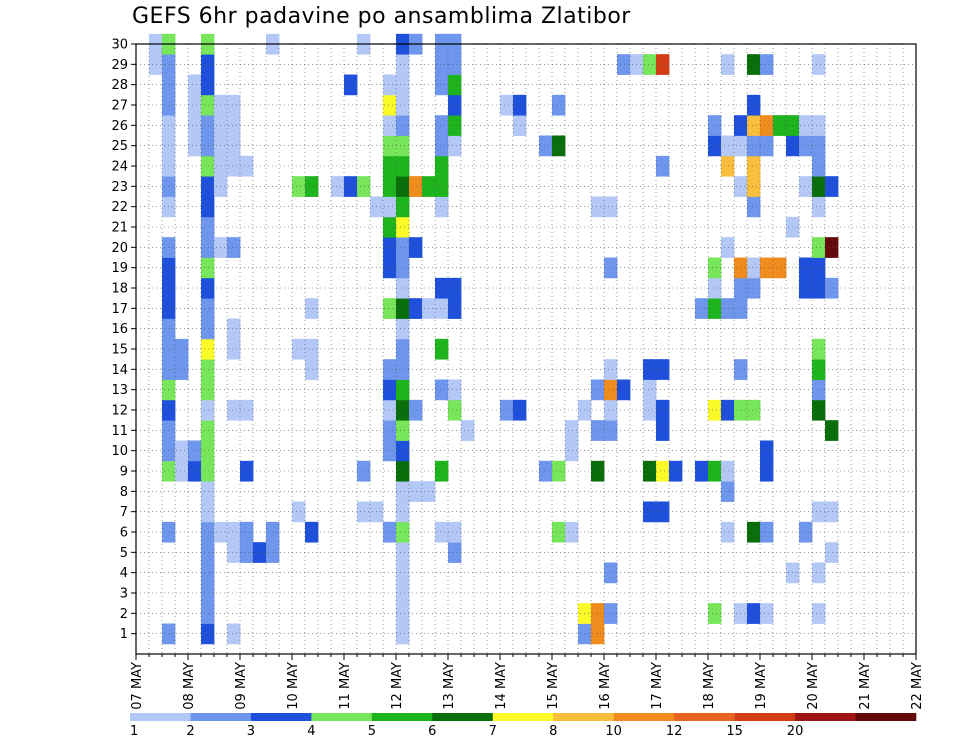 This screenshot has width=960, height=742. Describe the element at coordinates (137, 686) in the screenshot. I see `x-tick-label: 07 MAY` at that location.